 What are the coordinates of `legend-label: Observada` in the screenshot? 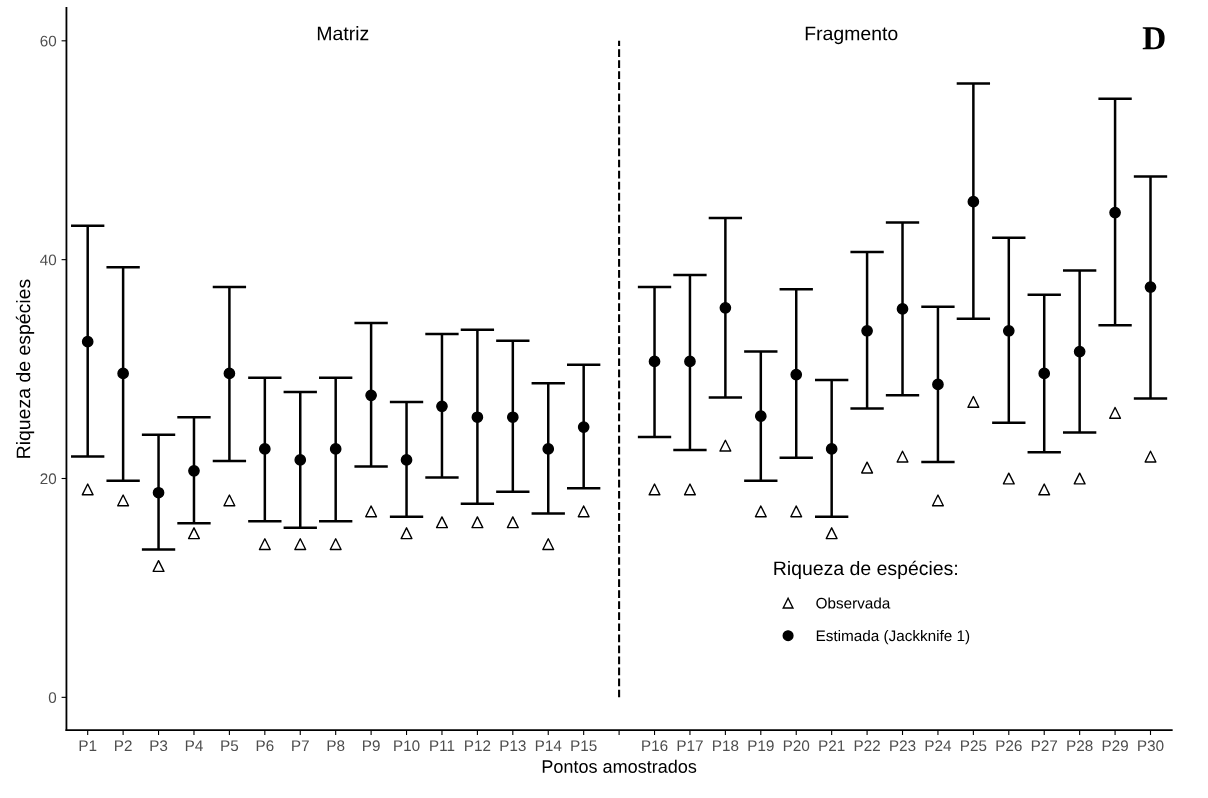 It's located at (853, 603).